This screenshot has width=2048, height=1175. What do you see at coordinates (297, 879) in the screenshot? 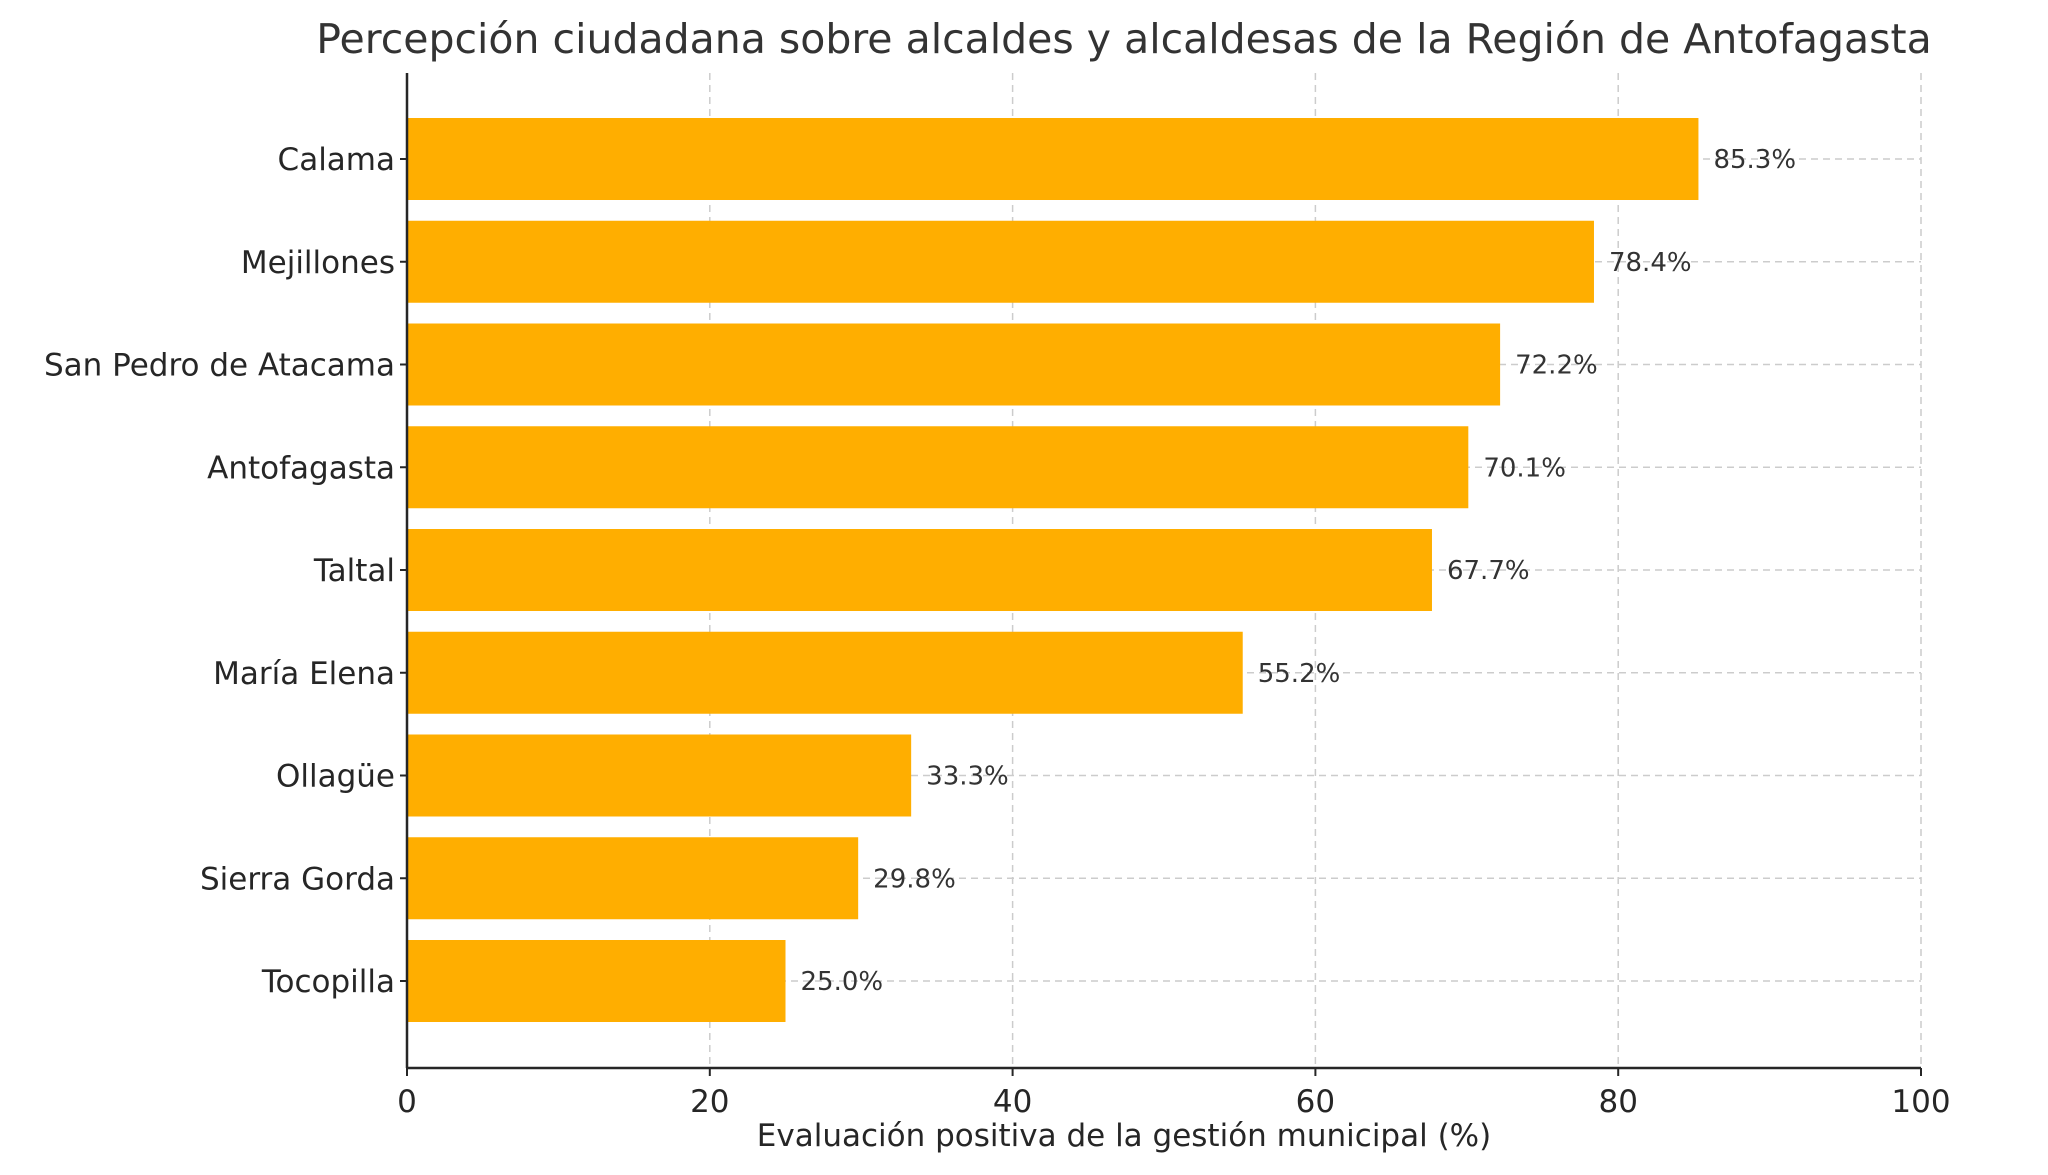
I see `category-label-7: Sierra Gorda` at bounding box center [297, 879].